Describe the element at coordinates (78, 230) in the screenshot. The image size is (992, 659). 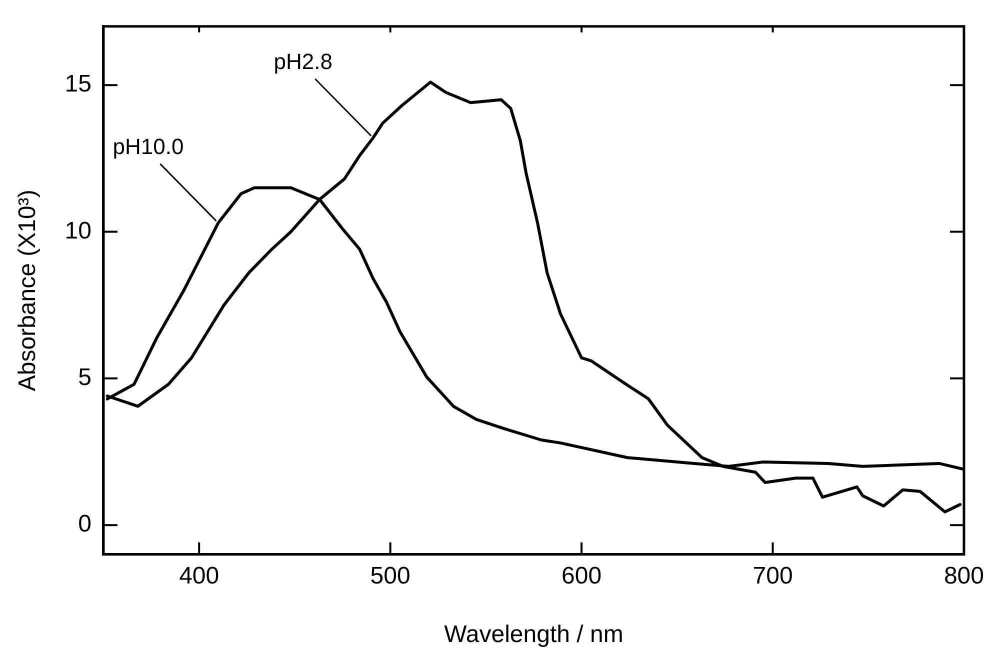
I see `y-tick-label: 10` at that location.